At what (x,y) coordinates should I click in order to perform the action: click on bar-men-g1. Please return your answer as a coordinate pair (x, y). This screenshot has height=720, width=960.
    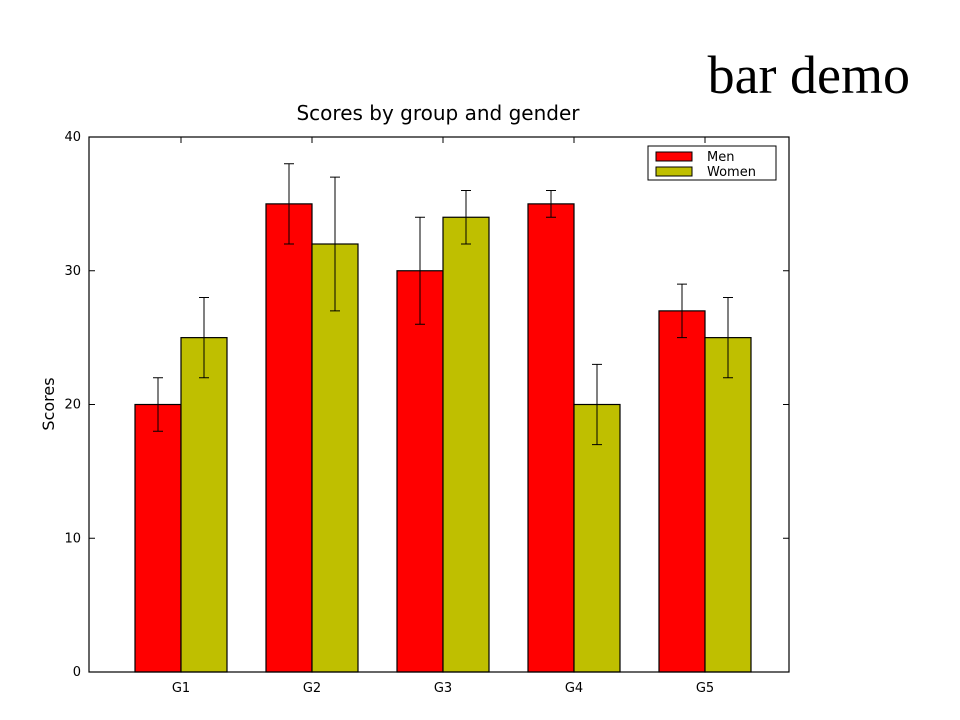
    Looking at the image, I should click on (158, 538).